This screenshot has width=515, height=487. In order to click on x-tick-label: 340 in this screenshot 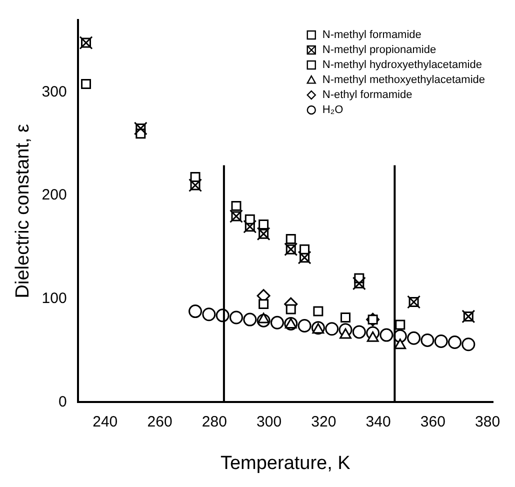, I will do `click(378, 421)`.